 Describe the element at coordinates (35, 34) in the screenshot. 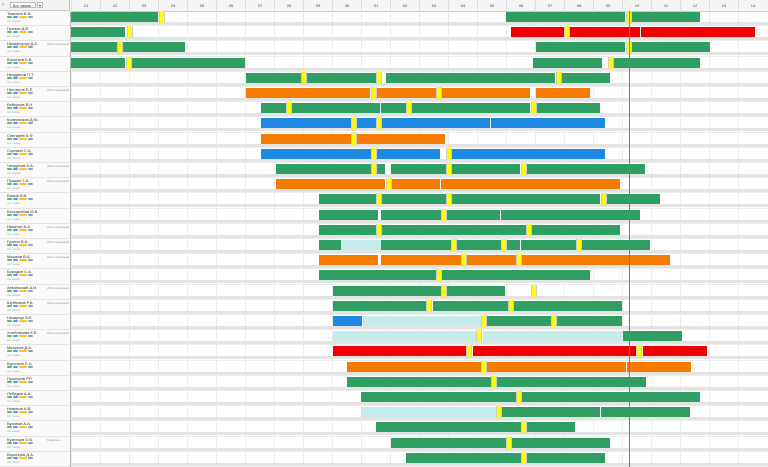

I see `driver-row: Громов Д.В. Нет заказа` at that location.